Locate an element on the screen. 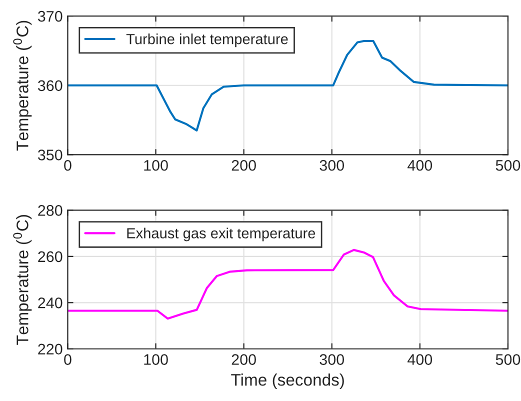 The width and height of the screenshot is (521, 401). y-tick-label: 240 is located at coordinates (50, 303).